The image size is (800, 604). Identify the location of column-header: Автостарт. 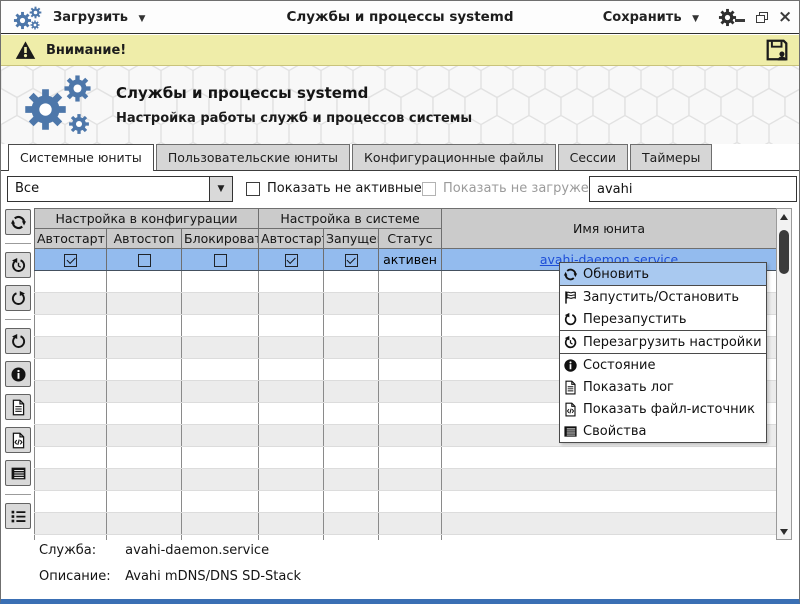
(70, 238).